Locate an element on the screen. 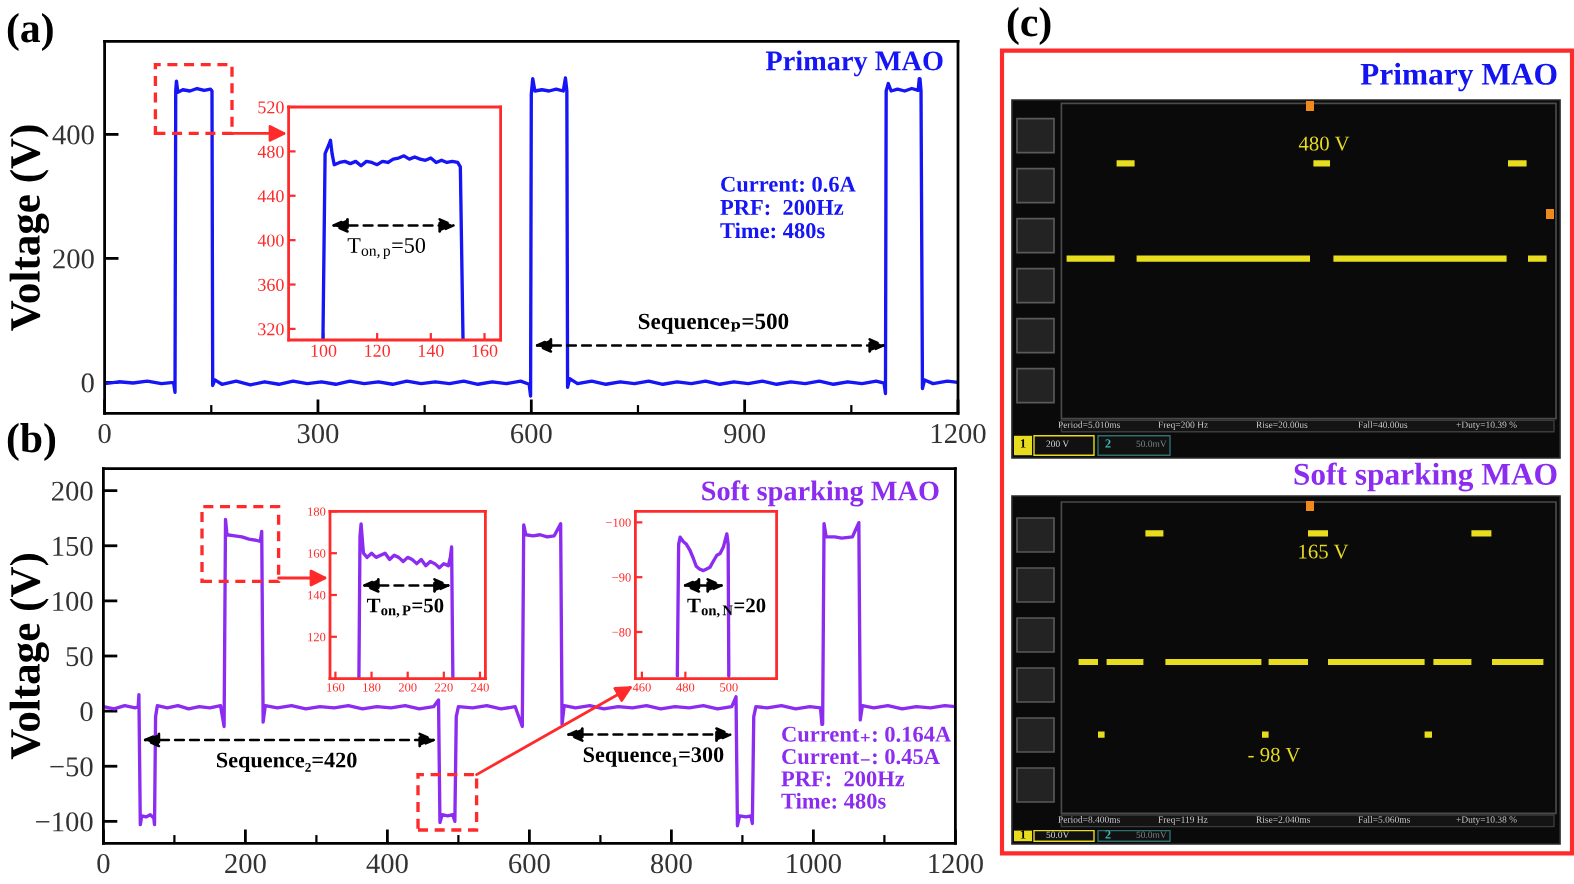 This screenshot has height=884, width=1574. text: 165 V is located at coordinates (1324, 551).